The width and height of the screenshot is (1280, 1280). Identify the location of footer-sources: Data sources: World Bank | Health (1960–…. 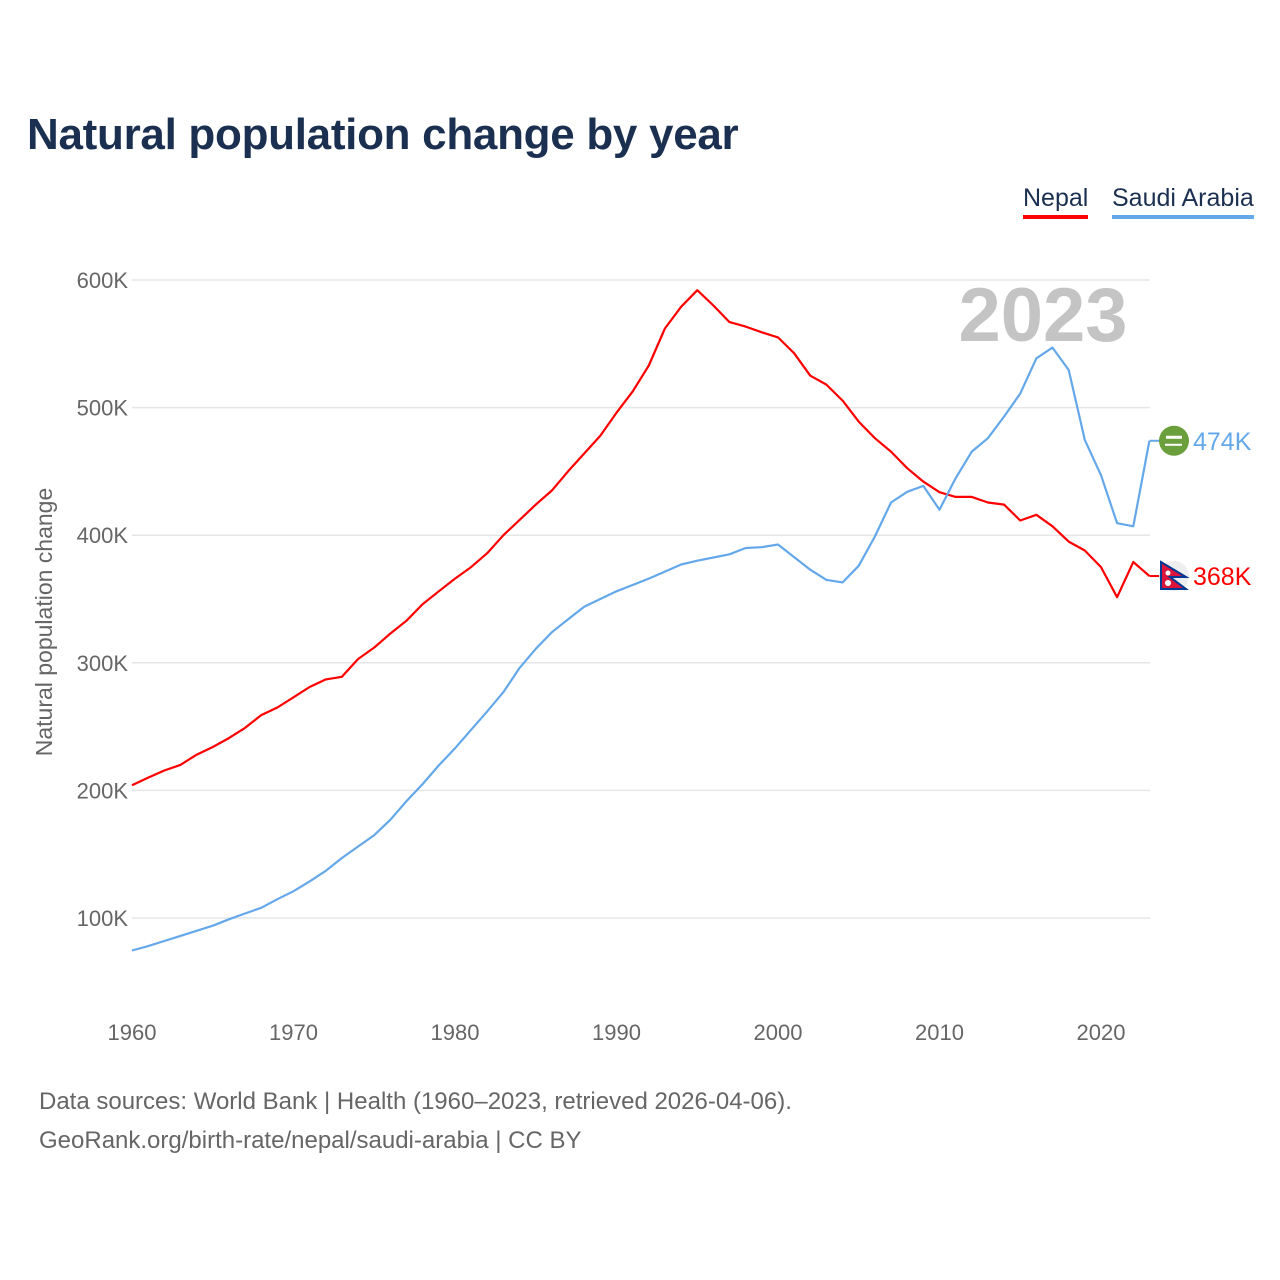
(415, 1101).